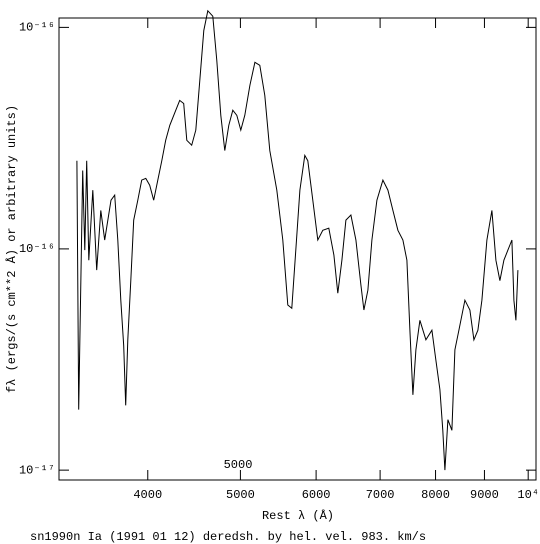 This screenshot has width=540, height=544. I want to click on y-axis-label: fλ (ergs/(s cm**2 Å) or arbitrary units), so click(11, 249).